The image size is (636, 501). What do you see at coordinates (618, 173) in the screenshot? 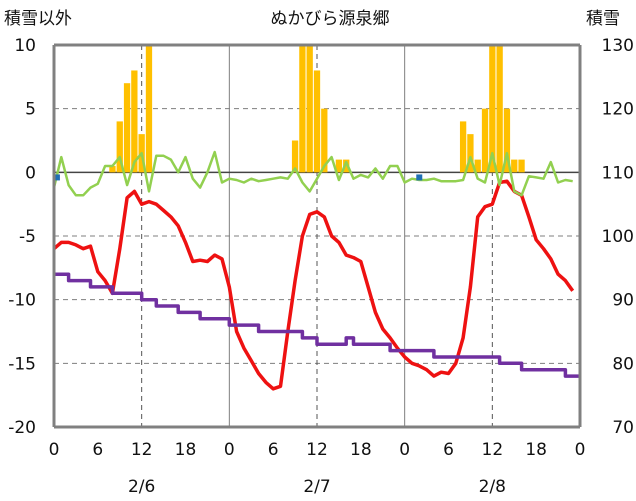
I see `right-tick-label: 110` at bounding box center [618, 173].